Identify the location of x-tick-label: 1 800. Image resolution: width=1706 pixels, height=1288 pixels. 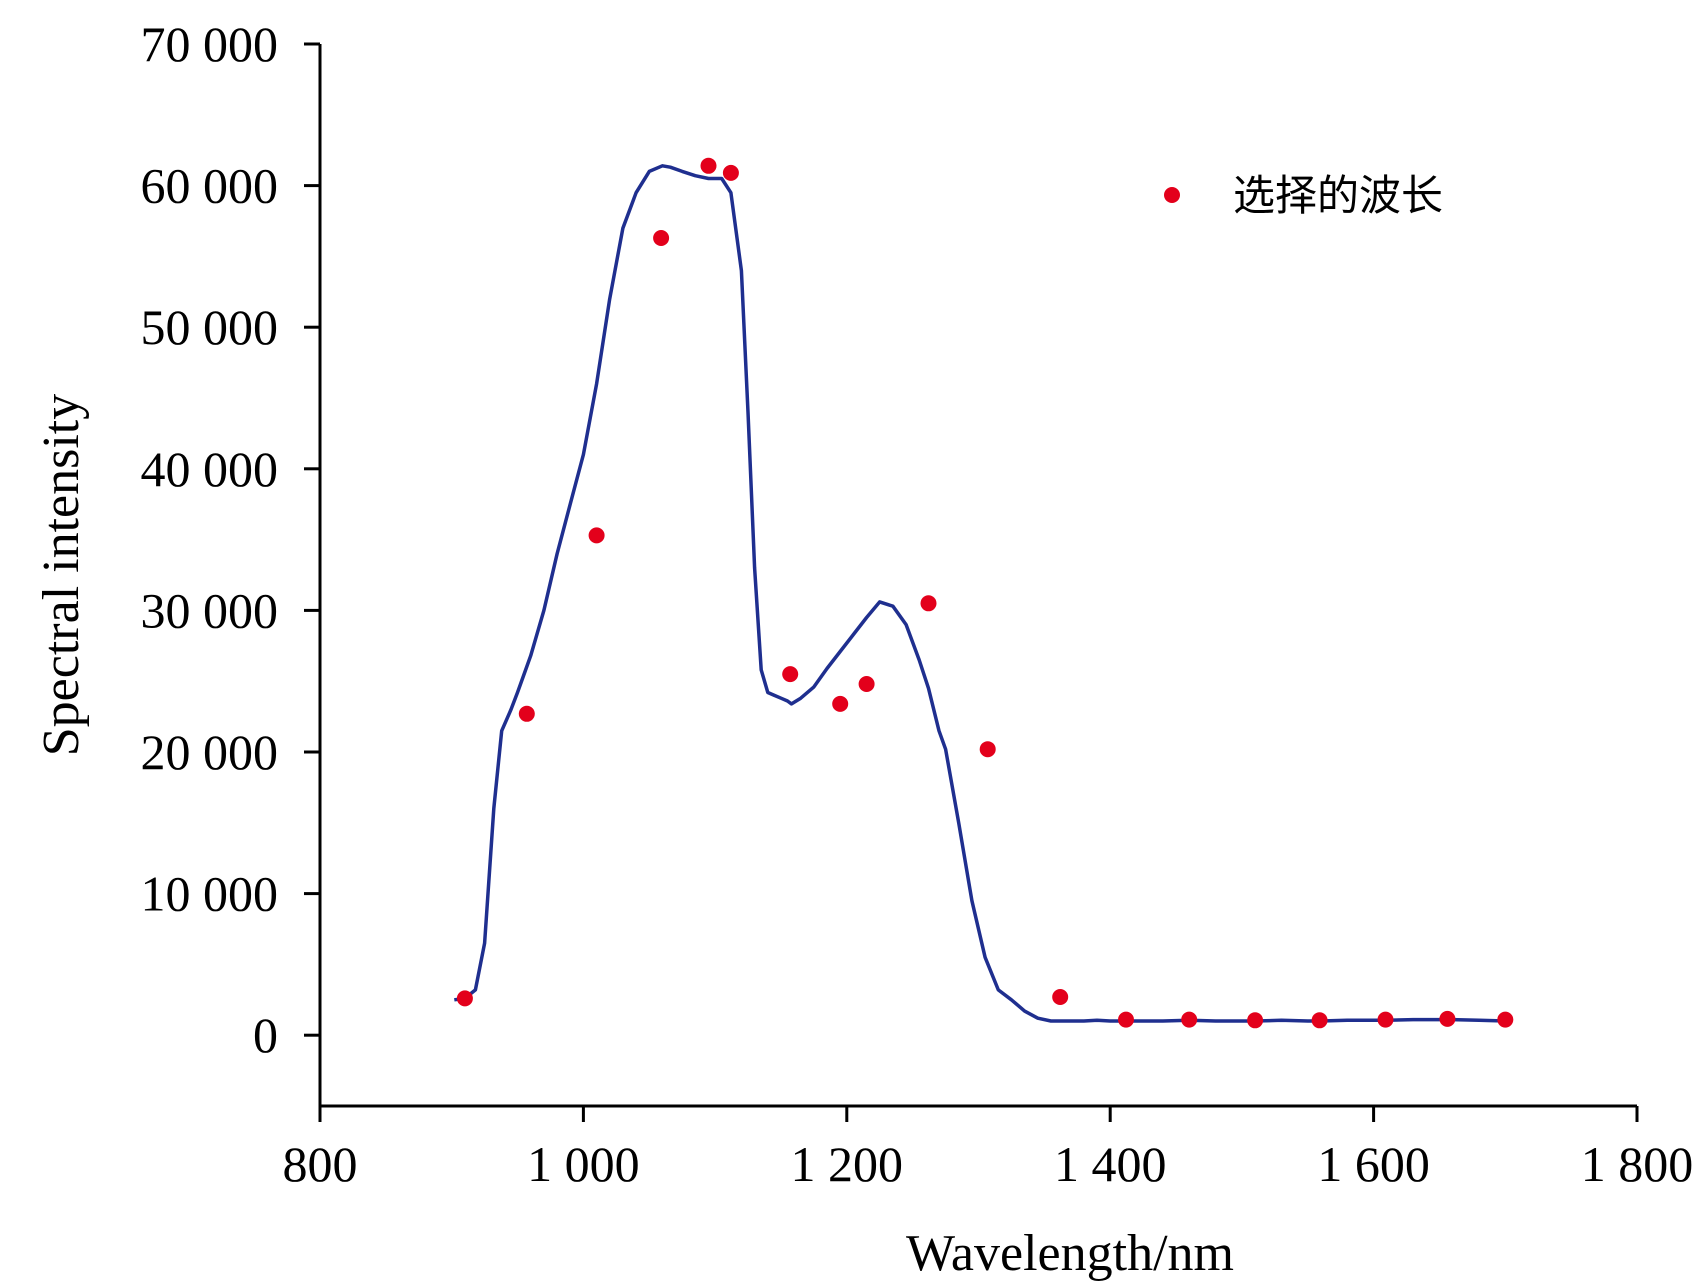
(1637, 1164).